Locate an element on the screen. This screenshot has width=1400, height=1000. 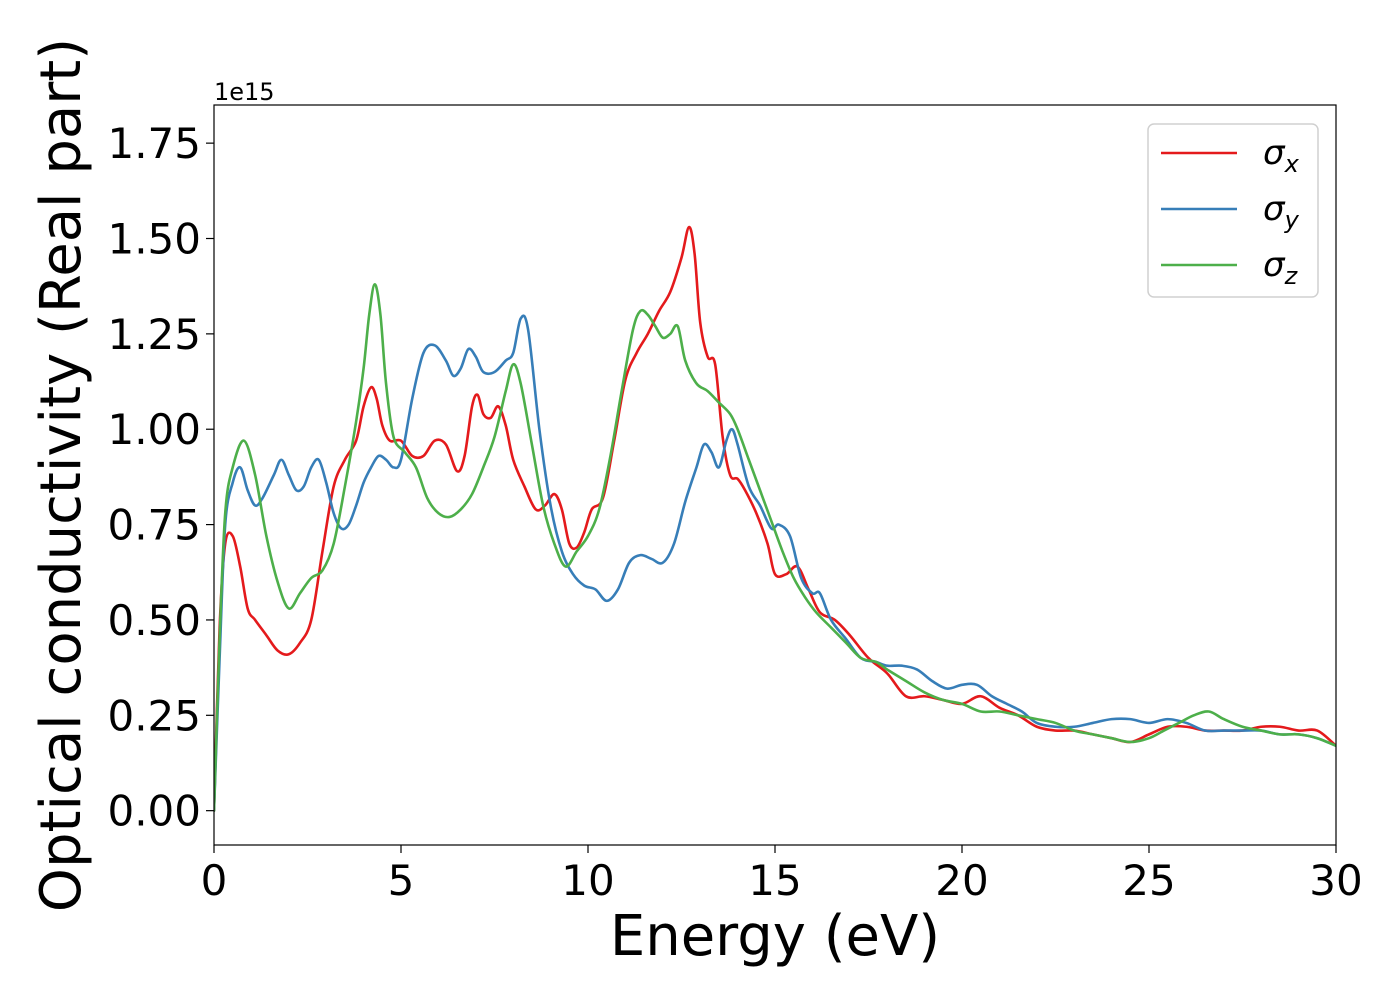
x-axis: 0 5 10 15 20 25 30 is located at coordinates (782, 875).